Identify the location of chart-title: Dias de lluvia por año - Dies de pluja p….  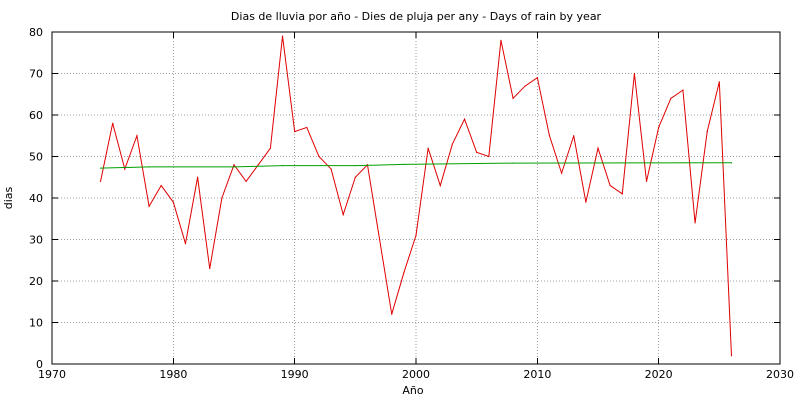
(416, 16).